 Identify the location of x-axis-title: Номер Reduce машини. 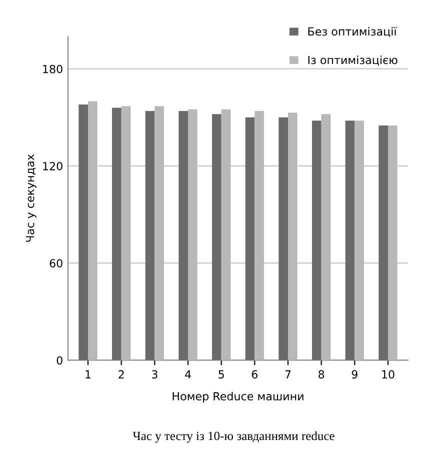
(238, 397).